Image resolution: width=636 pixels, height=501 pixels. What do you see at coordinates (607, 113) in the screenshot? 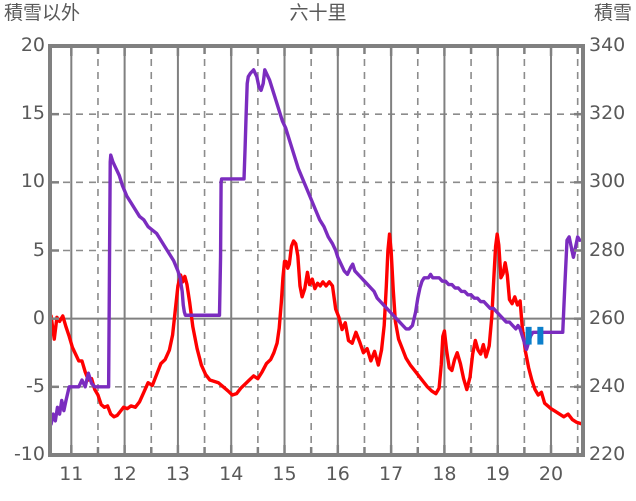
I see `y-axis-right-tick-label: 320` at bounding box center [607, 113].